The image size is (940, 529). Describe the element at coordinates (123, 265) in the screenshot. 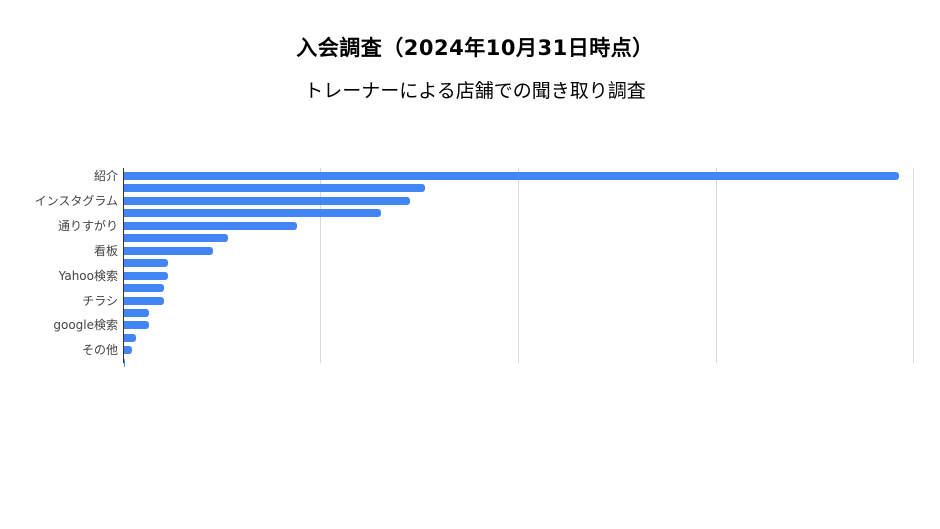

I see `y-axis-line` at that location.